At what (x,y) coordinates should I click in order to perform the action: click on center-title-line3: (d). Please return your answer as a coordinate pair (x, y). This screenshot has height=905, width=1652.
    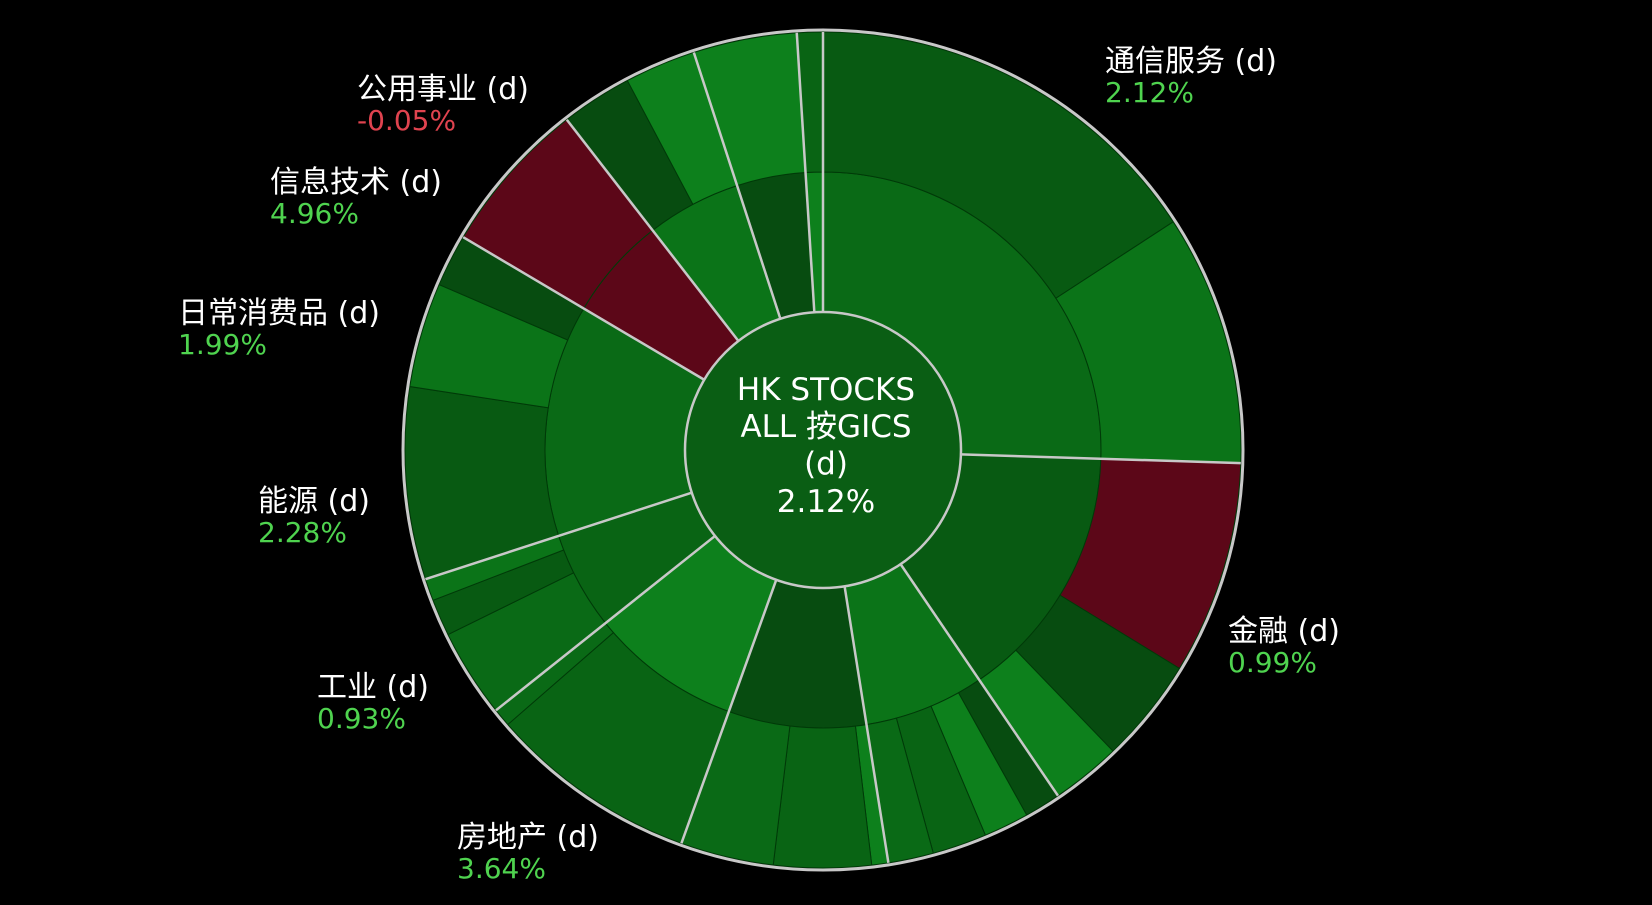
    Looking at the image, I should click on (826, 464).